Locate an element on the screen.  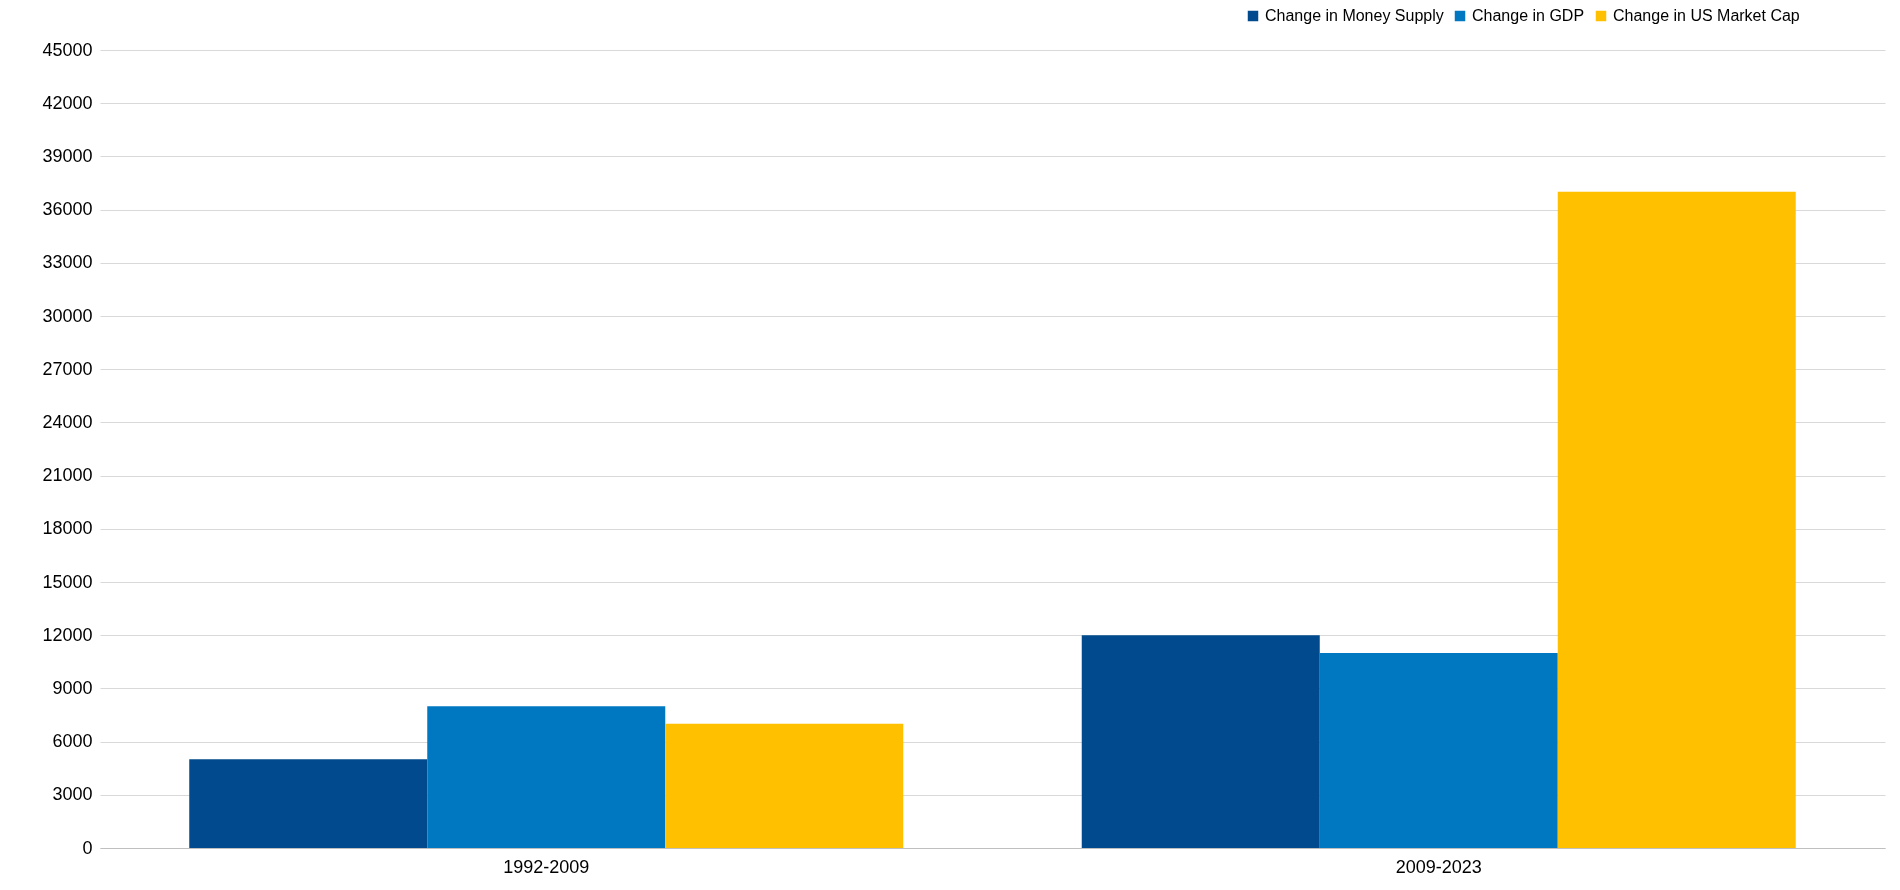
y-tick-label: 12000 is located at coordinates (67, 634).